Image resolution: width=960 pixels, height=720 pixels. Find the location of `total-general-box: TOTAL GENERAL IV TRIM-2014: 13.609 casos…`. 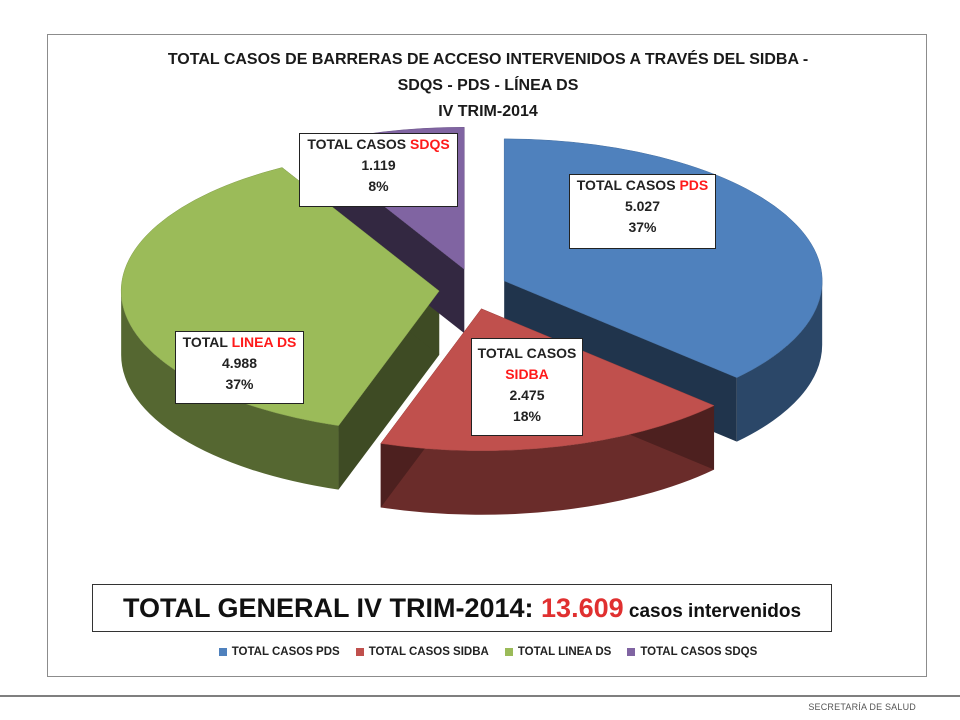

total-general-box: TOTAL GENERAL IV TRIM-2014: 13.609 casos… is located at coordinates (462, 608).